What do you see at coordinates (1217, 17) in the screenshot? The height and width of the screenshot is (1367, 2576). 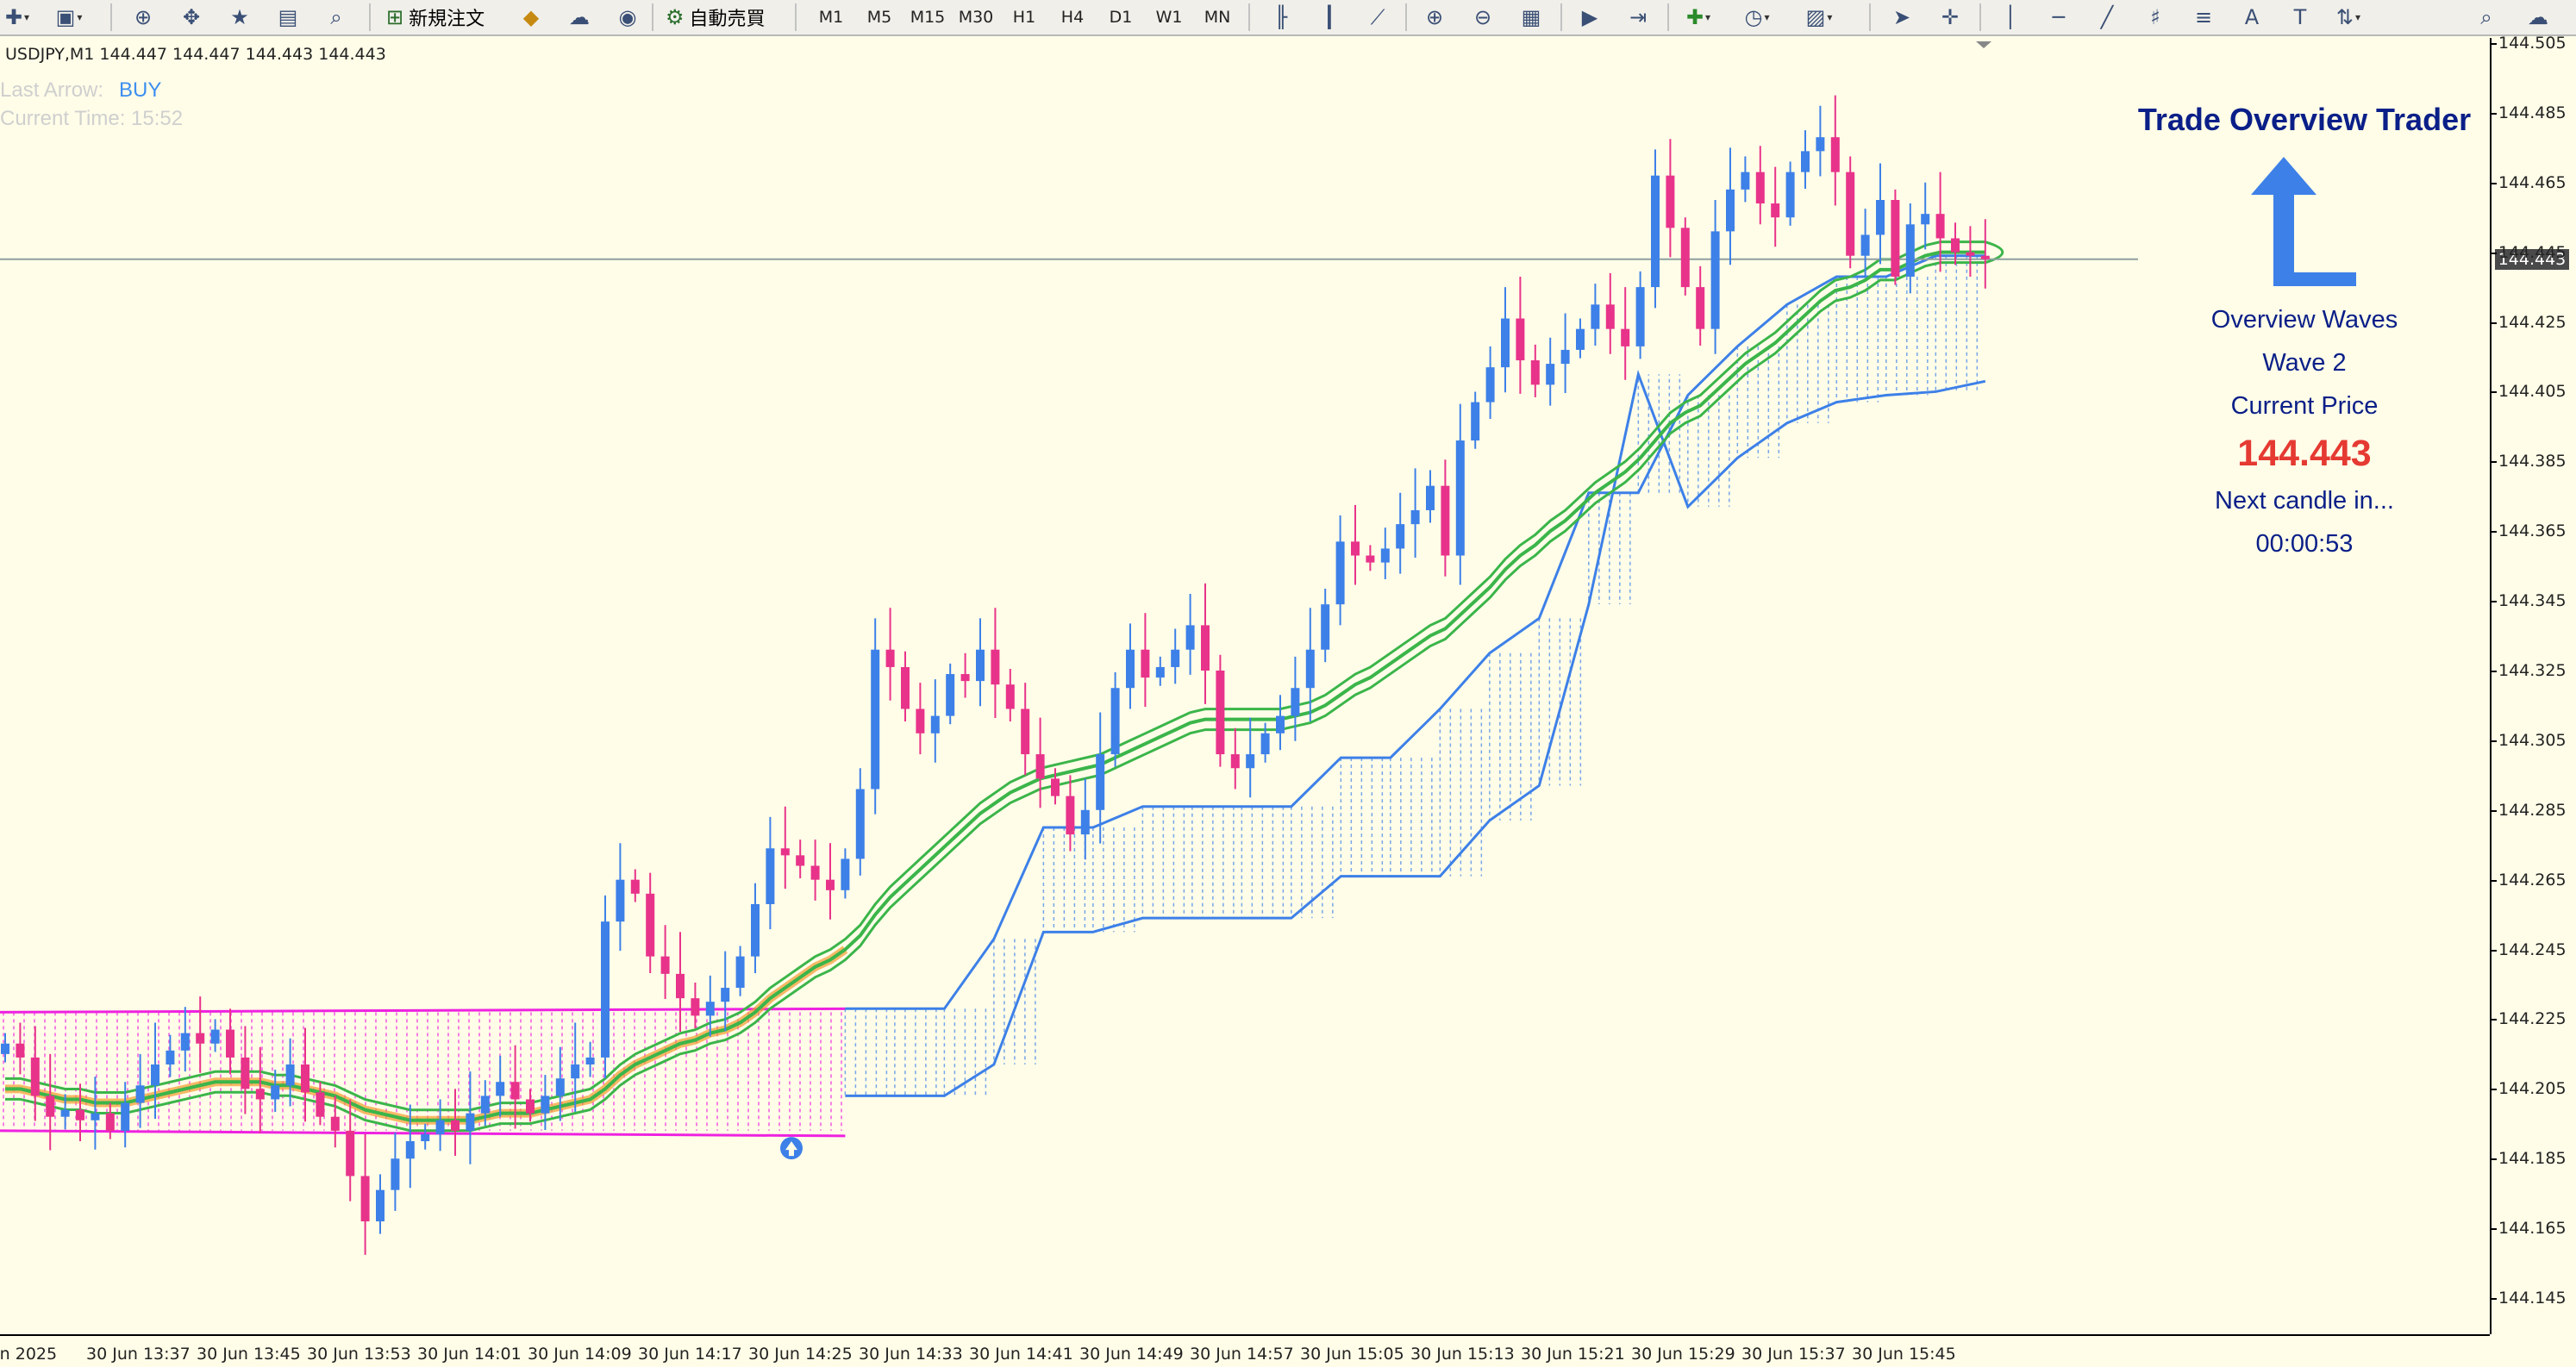 I see `timeframe-mn: MN` at bounding box center [1217, 17].